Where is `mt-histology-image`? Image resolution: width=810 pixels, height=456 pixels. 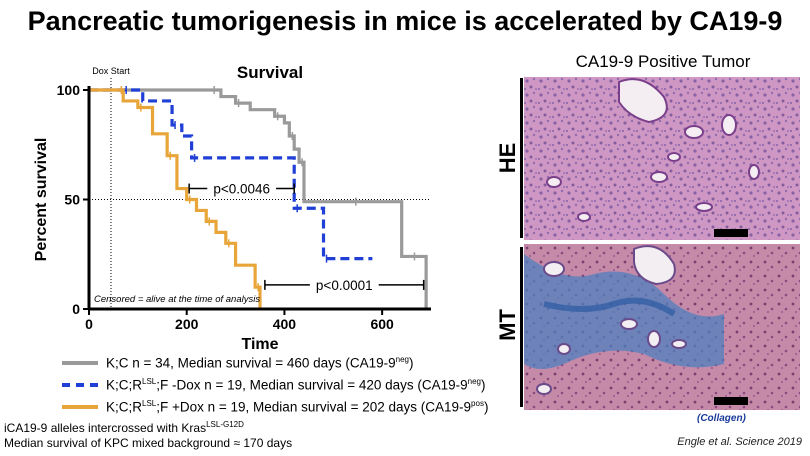 mt-histology-image is located at coordinates (662, 327).